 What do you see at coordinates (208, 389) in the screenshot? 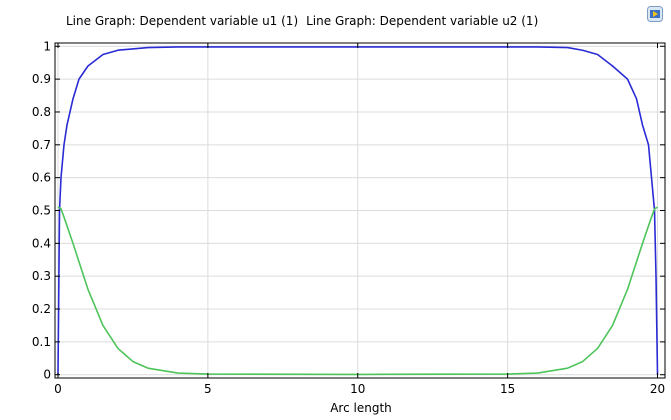
I see `x-tick-label: 5` at bounding box center [208, 389].